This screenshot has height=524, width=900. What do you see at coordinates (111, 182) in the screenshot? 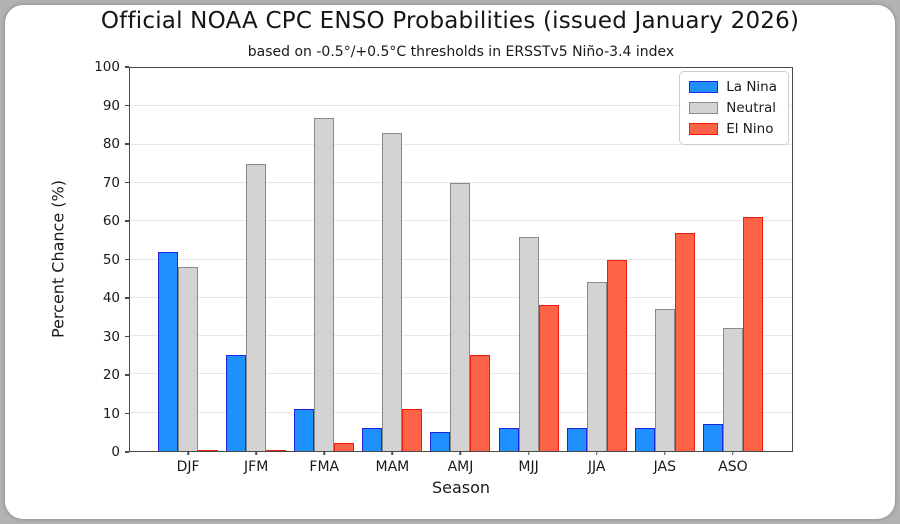
I see `y-tick-label: 70` at bounding box center [111, 182].